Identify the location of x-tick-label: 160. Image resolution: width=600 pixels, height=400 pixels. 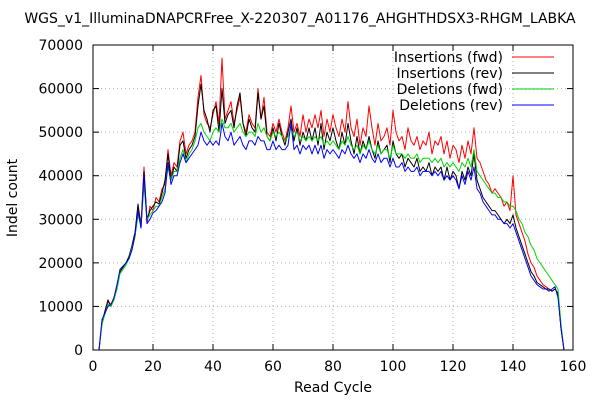
(573, 367).